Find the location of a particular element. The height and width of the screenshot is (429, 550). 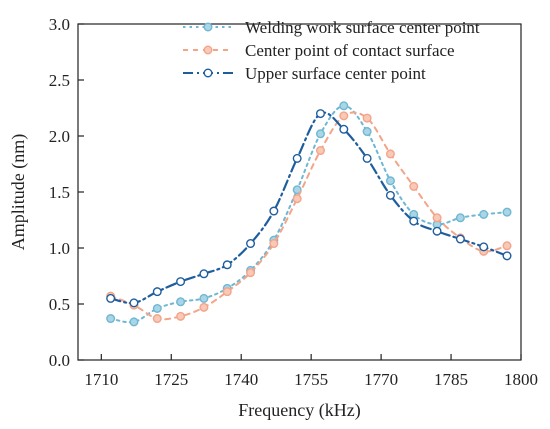

y-tick-label: 2.0 is located at coordinates (59, 136).